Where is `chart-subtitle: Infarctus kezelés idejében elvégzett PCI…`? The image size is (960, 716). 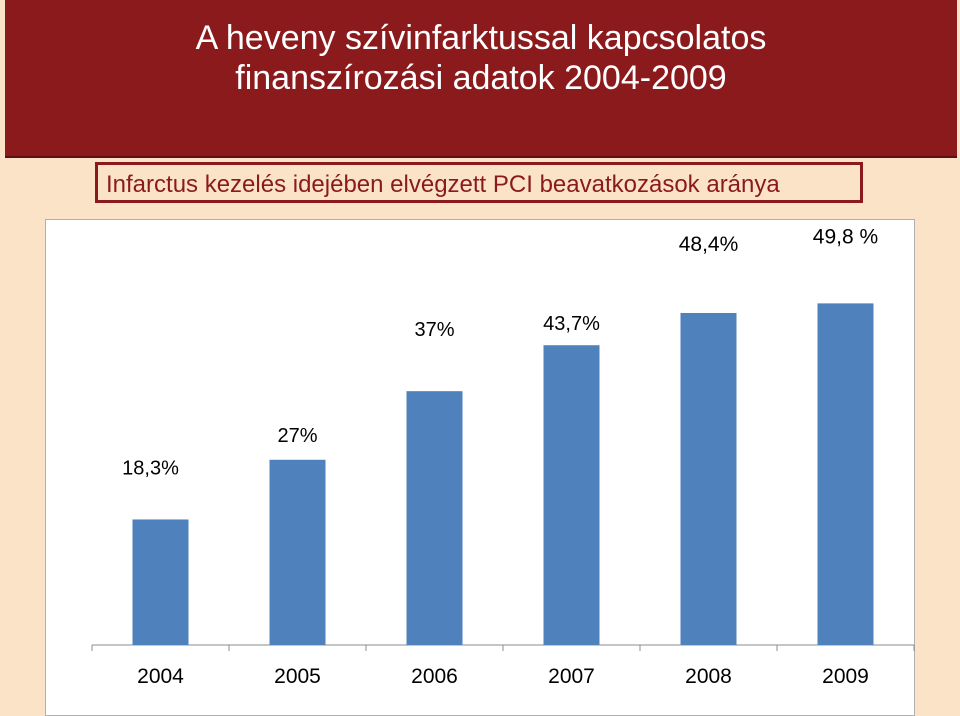
chart-subtitle: Infarctus kezelés idejében elvégzett PCI… is located at coordinates (443, 184).